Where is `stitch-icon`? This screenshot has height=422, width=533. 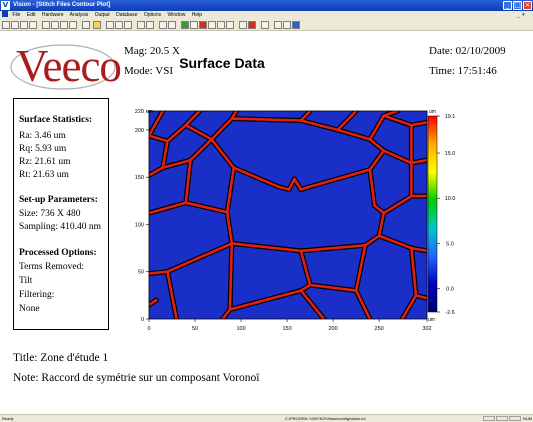 stitch-icon is located at coordinates (243, 25).